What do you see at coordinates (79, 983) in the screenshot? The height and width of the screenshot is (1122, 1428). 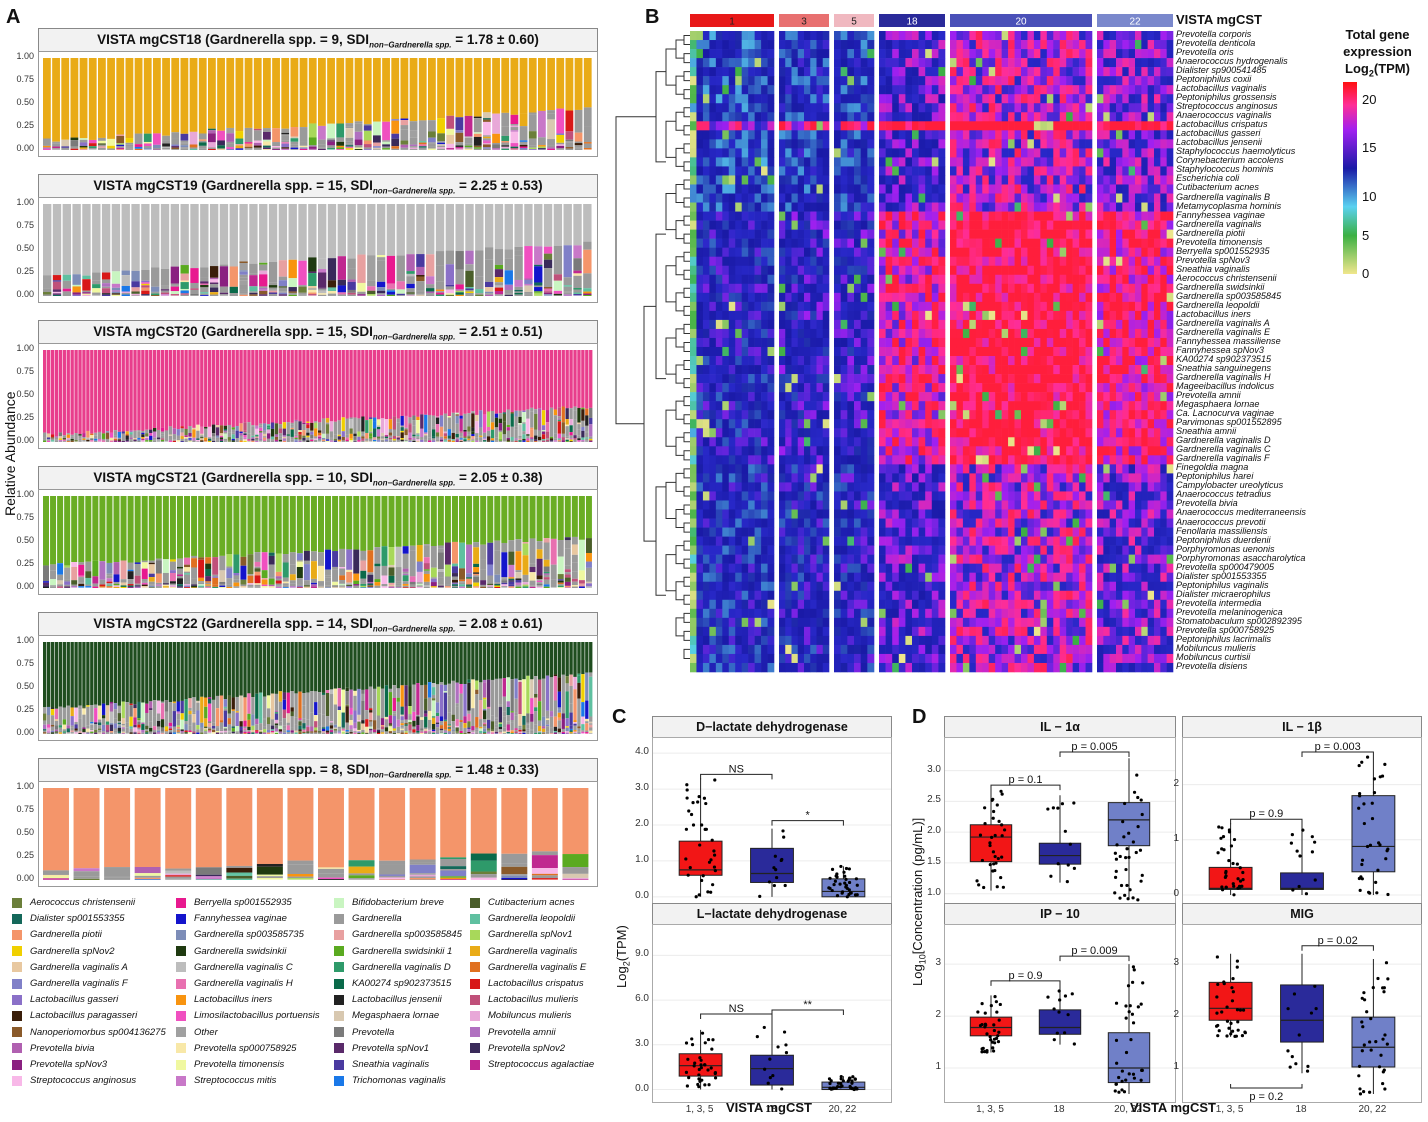 I see `legend-label: Gardnerella vaginalis F` at bounding box center [79, 983].